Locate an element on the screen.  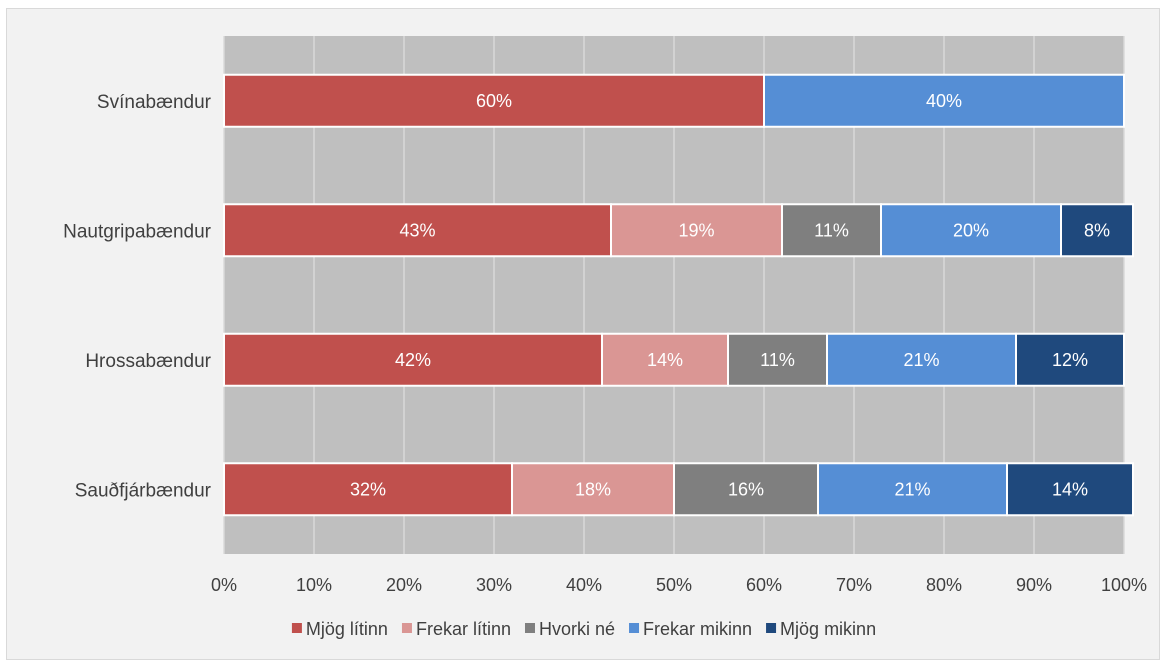
legend-item: Mjög lítinn is located at coordinates (339, 629).